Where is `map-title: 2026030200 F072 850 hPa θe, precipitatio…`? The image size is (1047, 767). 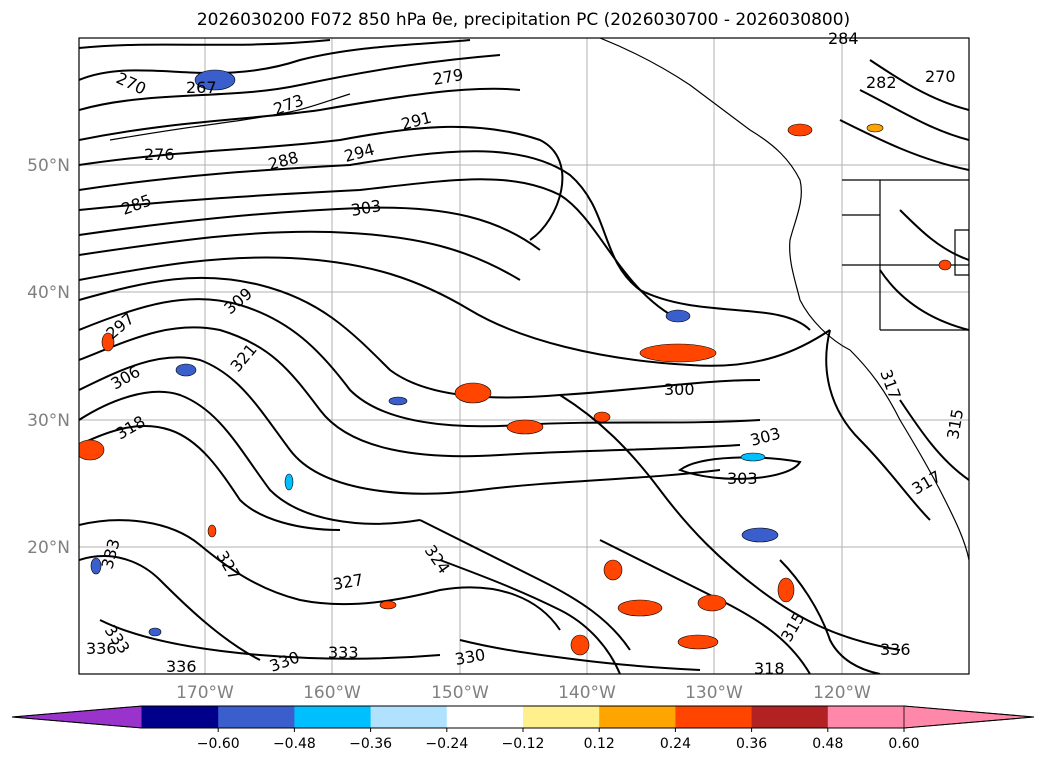
map-title: 2026030200 F072 850 hPa θe, precipitatio… is located at coordinates (523, 20).